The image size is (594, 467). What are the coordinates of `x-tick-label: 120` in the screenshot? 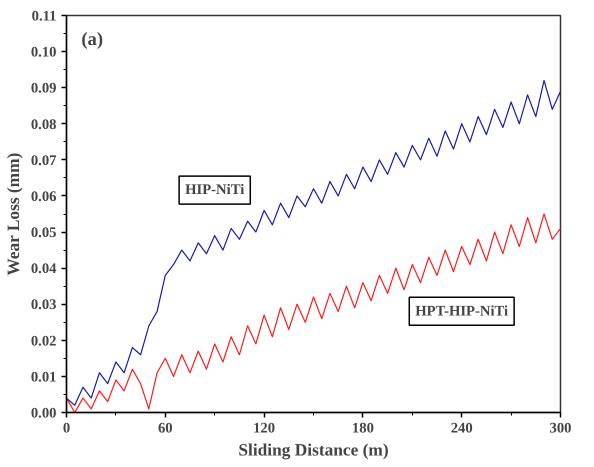 It's located at (264, 428).